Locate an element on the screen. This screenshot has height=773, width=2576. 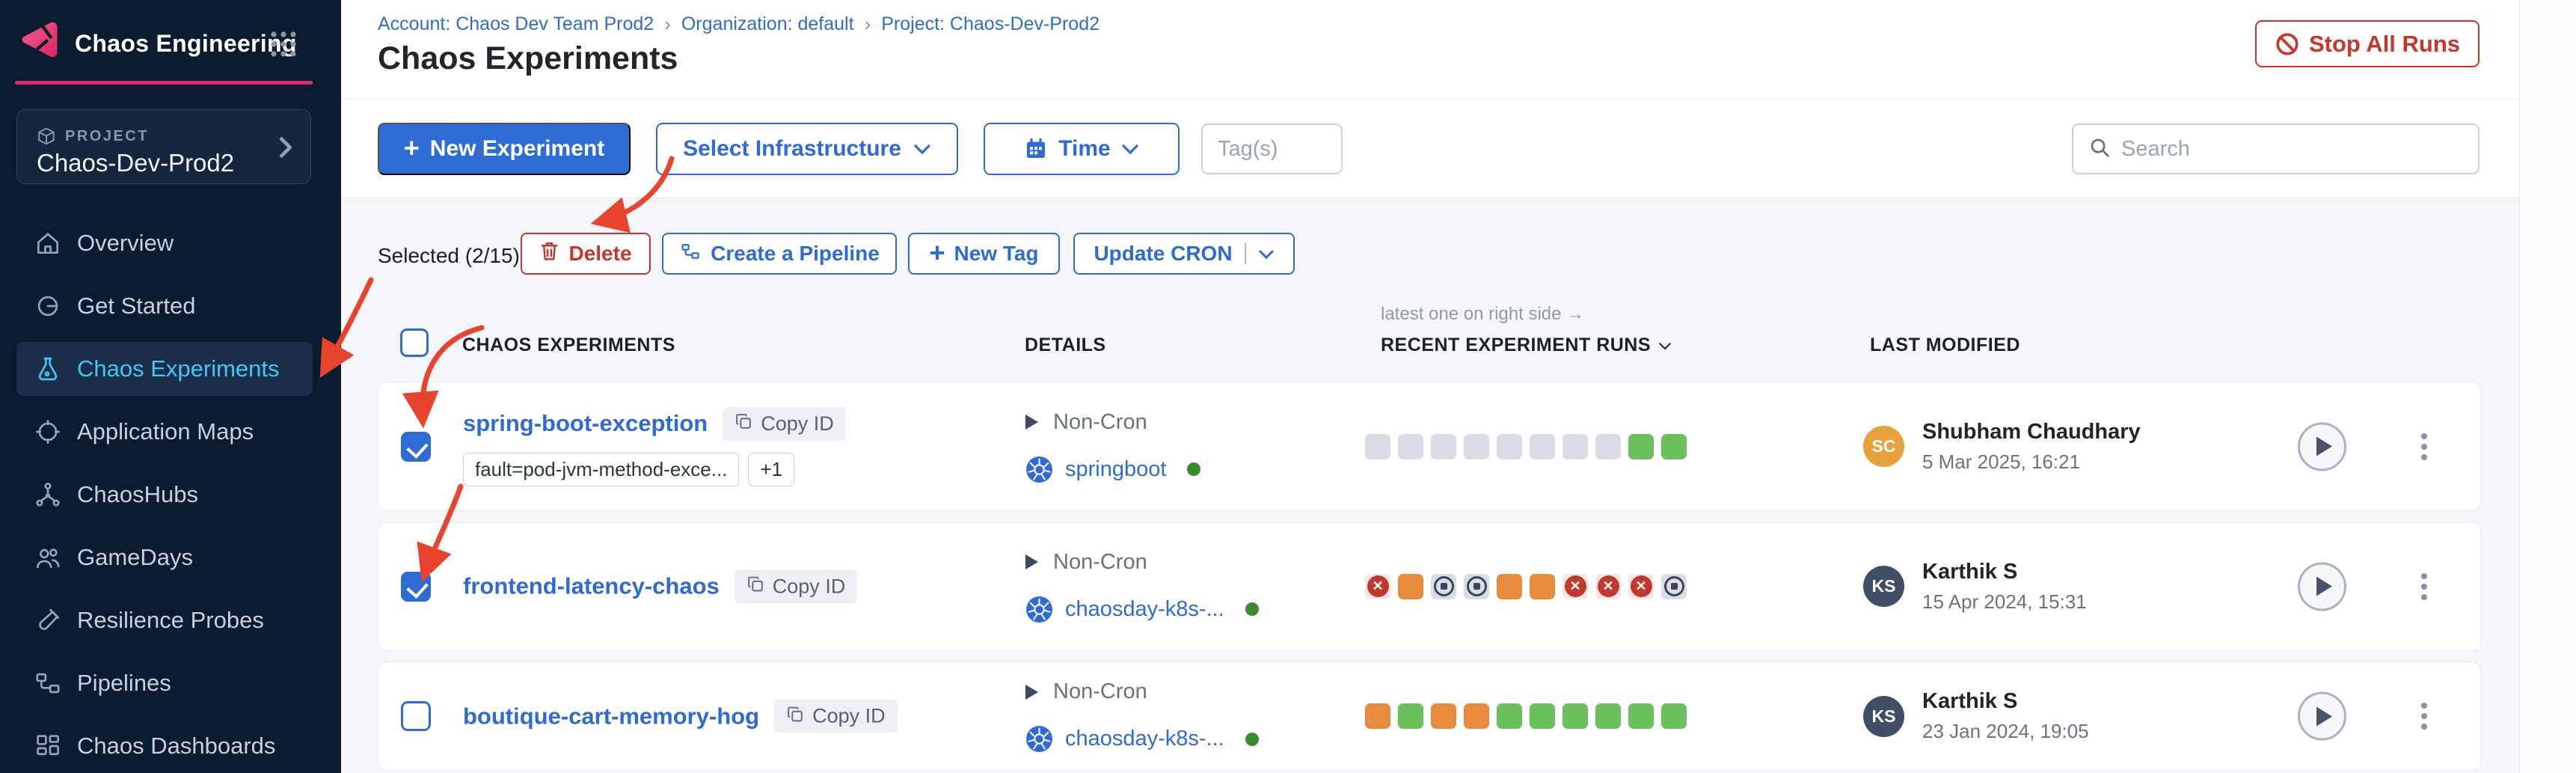
sidebar-item-chaoshubs: ChaosHubs is located at coordinates (164, 495).